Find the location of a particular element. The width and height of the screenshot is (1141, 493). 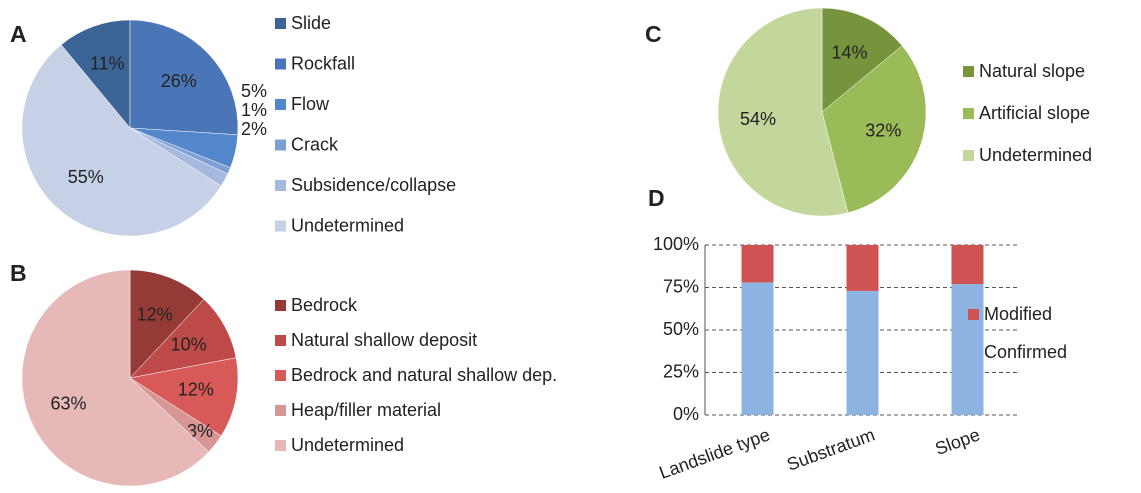

y-tick-label: 50% is located at coordinates (681, 329).